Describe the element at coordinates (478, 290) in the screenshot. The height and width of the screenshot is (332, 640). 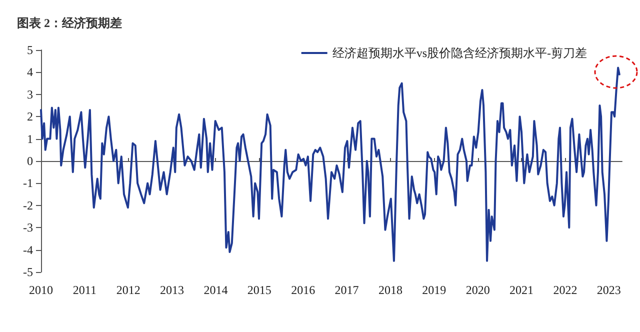
I see `x-tick-label: 2020` at that location.